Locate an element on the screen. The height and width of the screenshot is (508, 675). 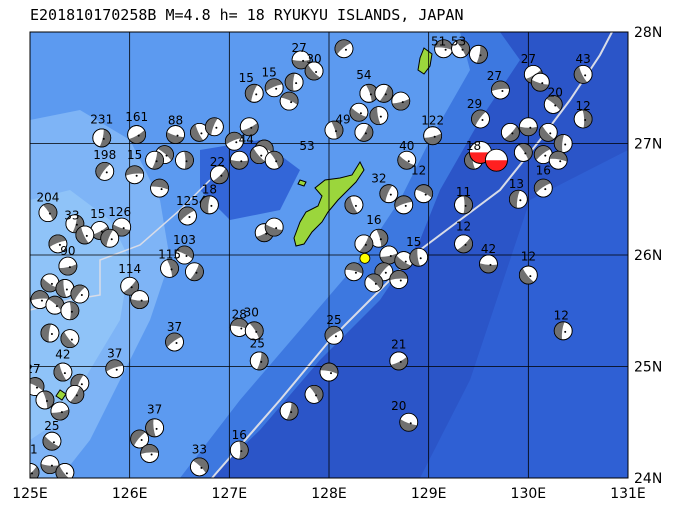
highlighted-mechanism is located at coordinates (496, 160).